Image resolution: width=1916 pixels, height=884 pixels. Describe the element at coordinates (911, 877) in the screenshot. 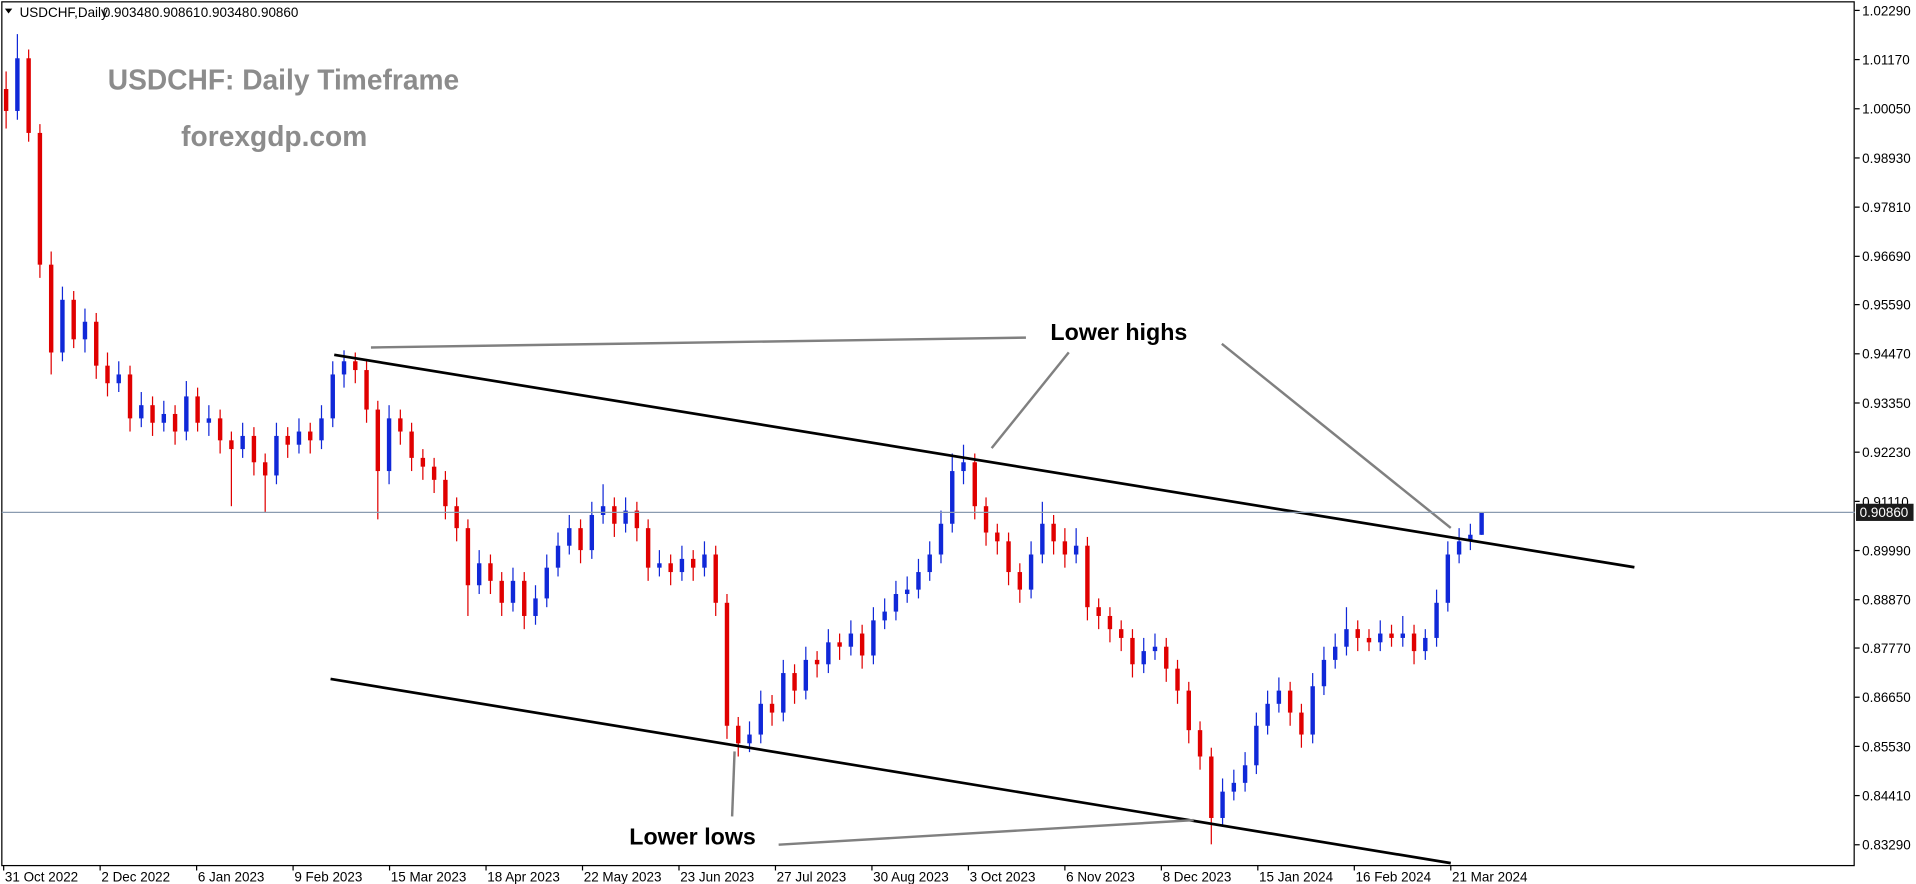

I see `x-tick-label: 30 Aug 2023` at that location.